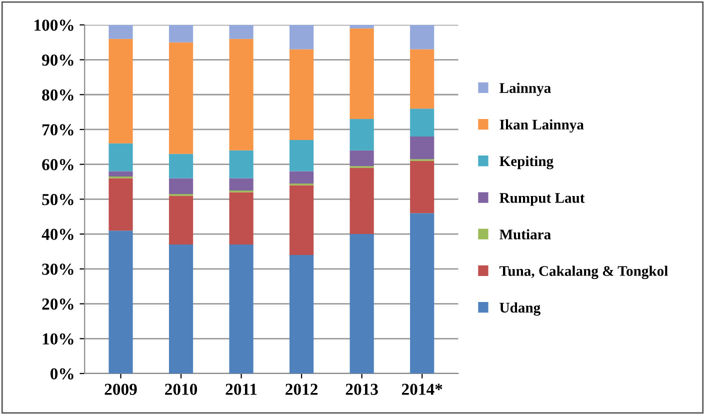  Describe the element at coordinates (58, 60) in the screenshot. I see `y-tick-label: 90%` at that location.